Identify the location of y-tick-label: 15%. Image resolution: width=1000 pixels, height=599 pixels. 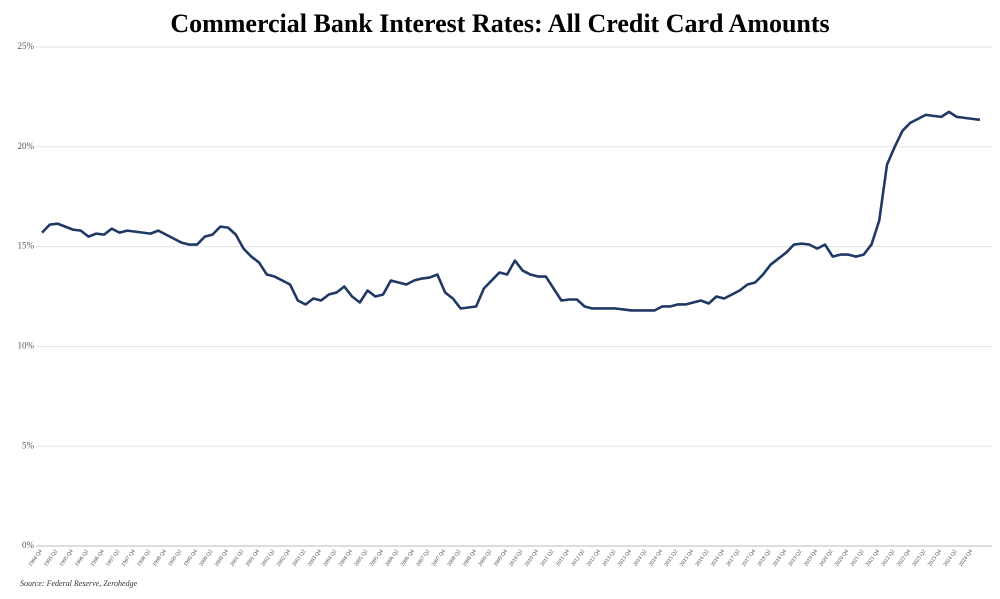
(26, 246).